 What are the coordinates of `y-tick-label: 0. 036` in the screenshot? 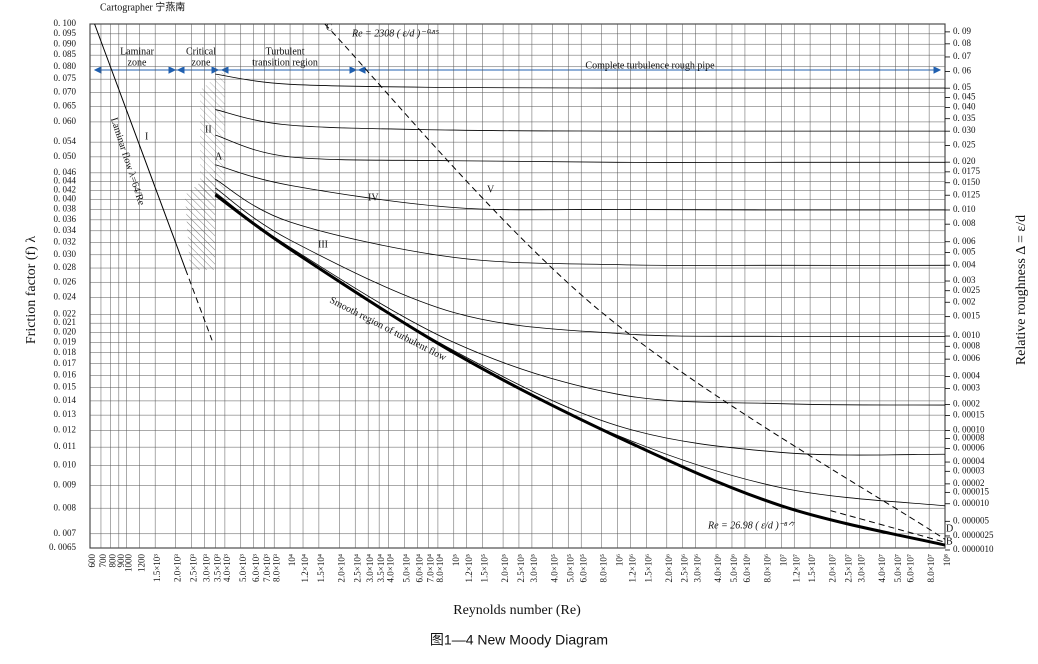 It's located at (65, 219).